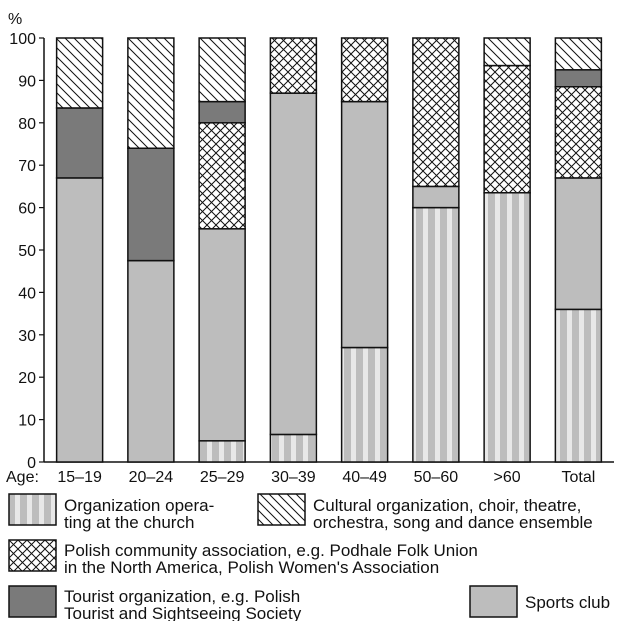 The image size is (621, 621). I want to click on x-tick-label: >60, so click(507, 477).